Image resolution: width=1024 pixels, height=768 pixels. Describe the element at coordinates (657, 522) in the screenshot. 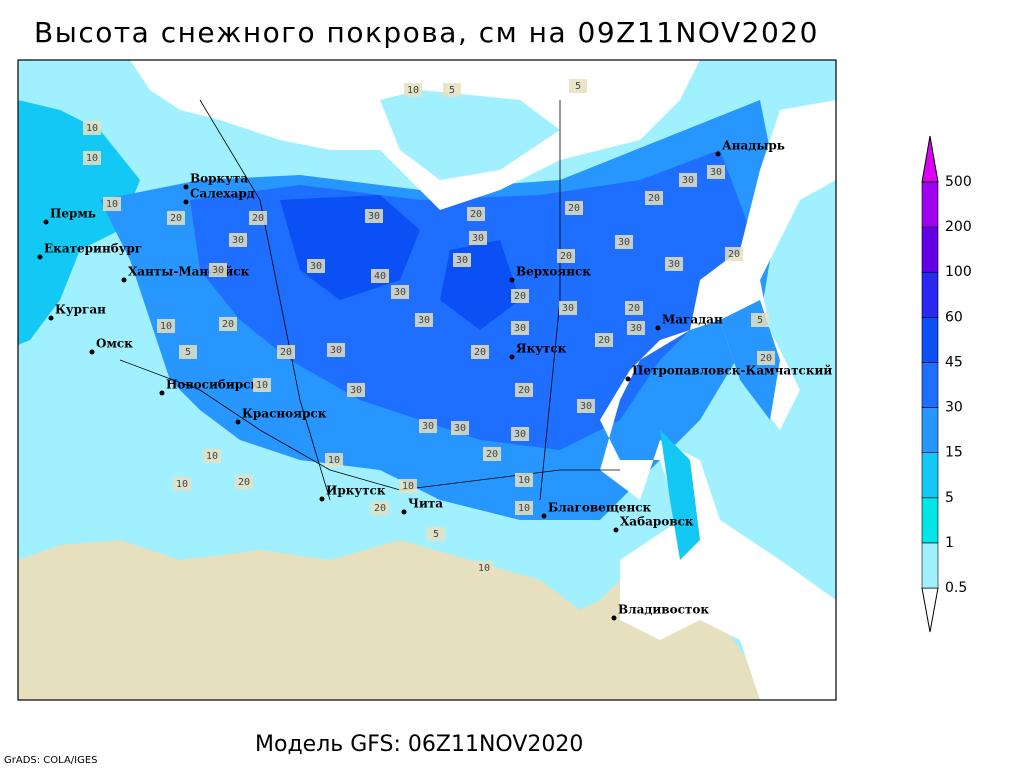

I see `city-label: Хабаровск` at that location.